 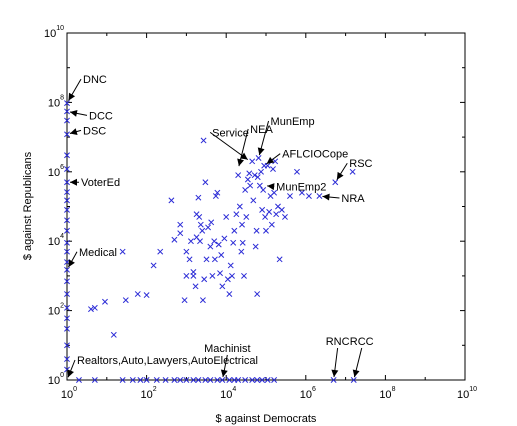 I want to click on annotation: MunEmp2, so click(x=296, y=188).